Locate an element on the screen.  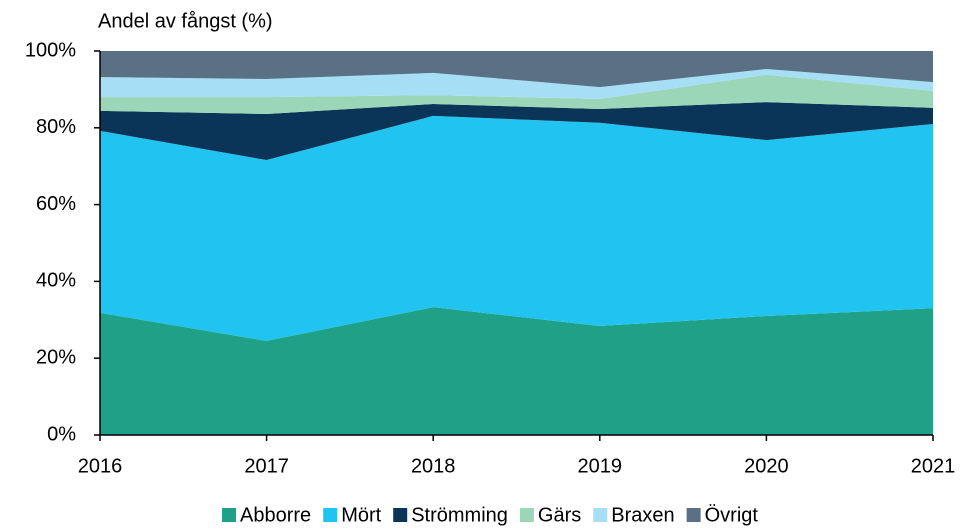
y-tick-label: 40% is located at coordinates (56, 281).